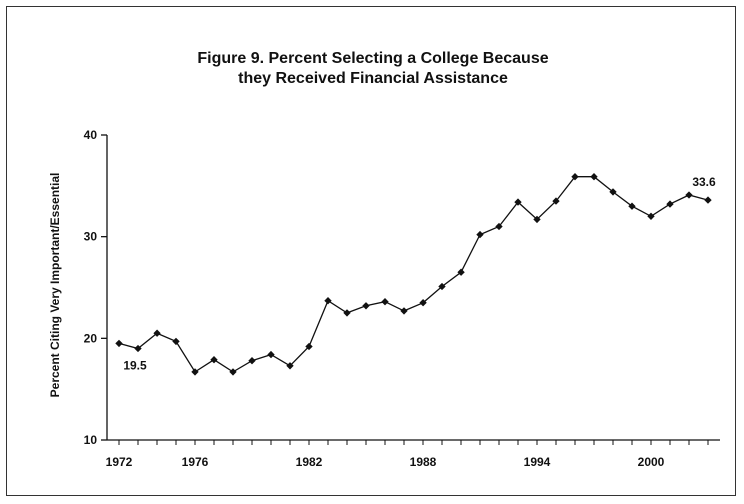 This screenshot has width=744, height=504. I want to click on x-tick-label: 2000, so click(651, 462).